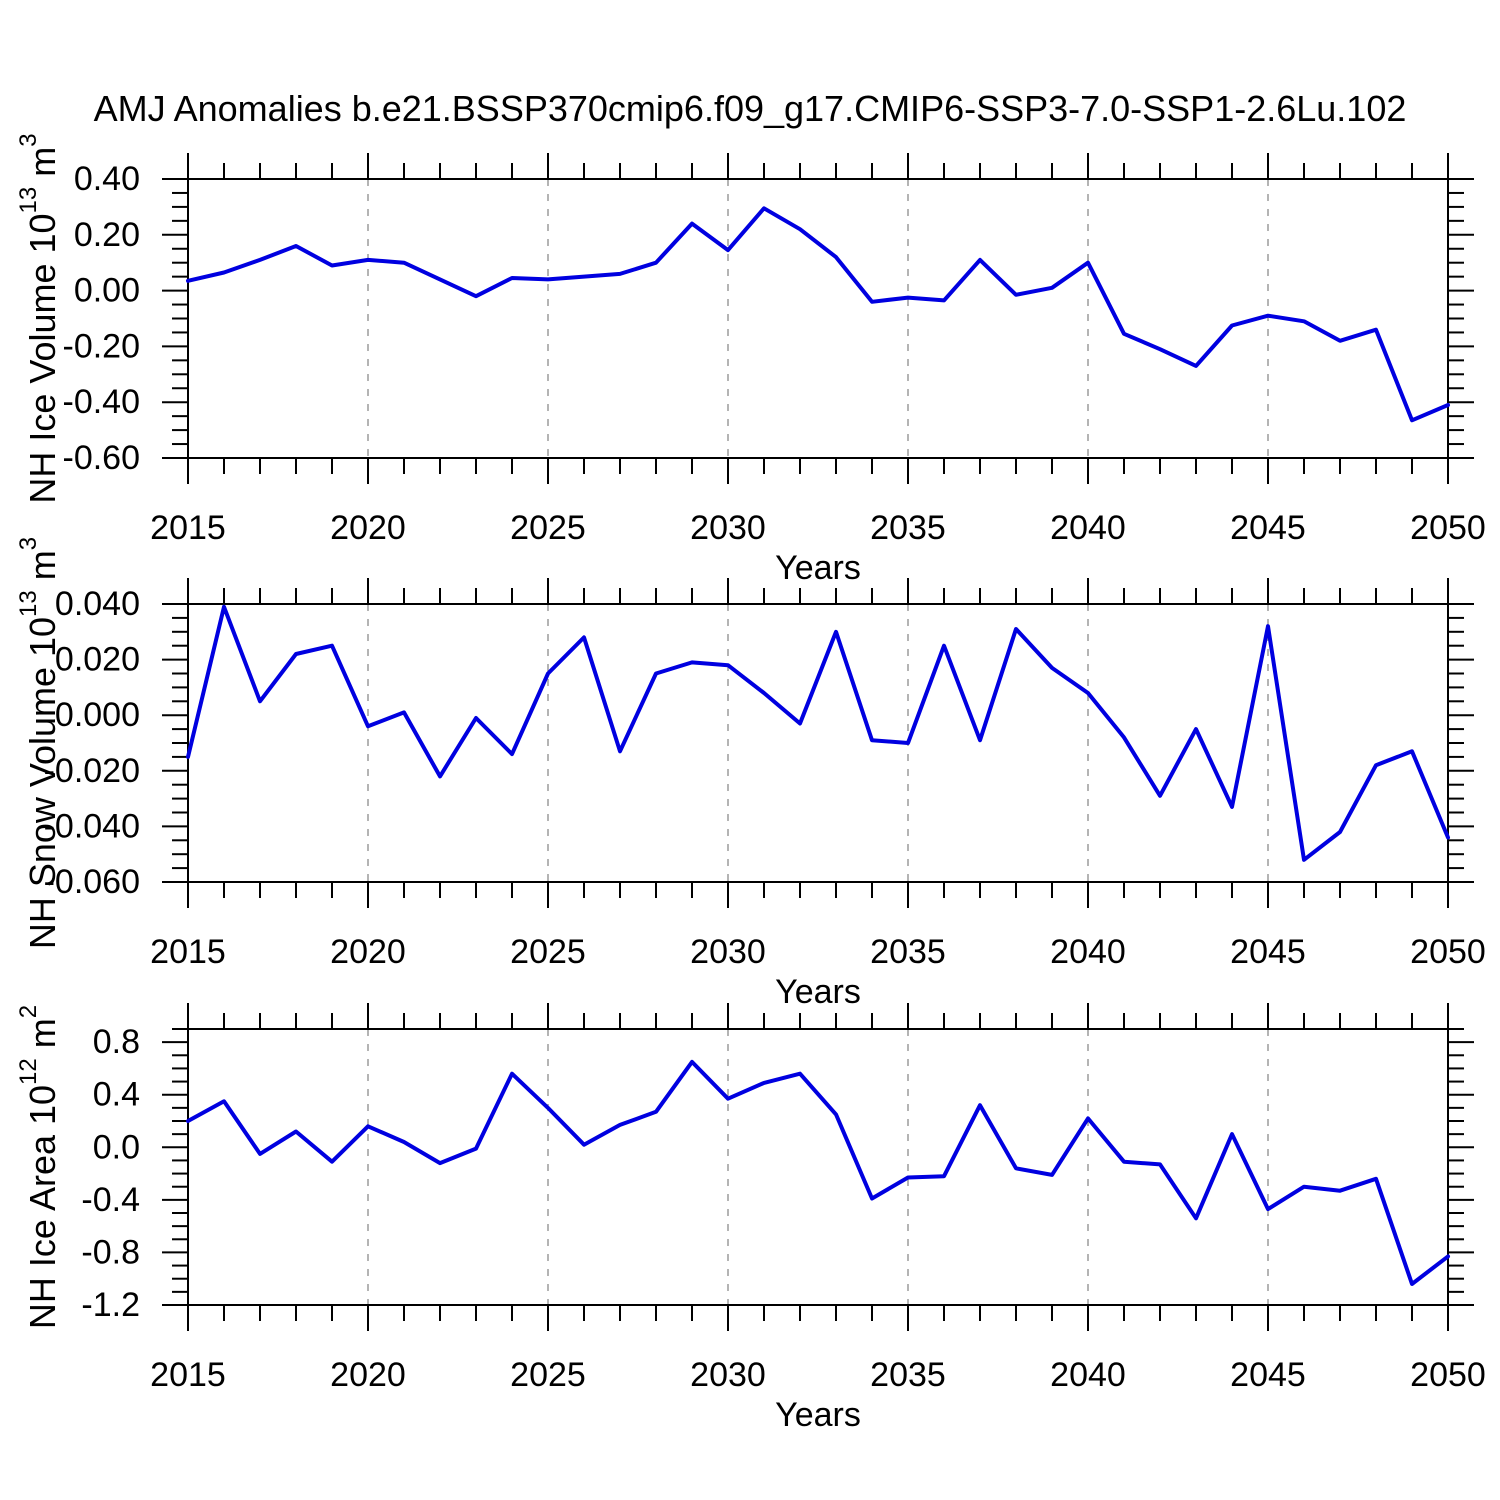  Describe the element at coordinates (28, 1011) in the screenshot. I see `y-axis-title-sup: 2` at that location.